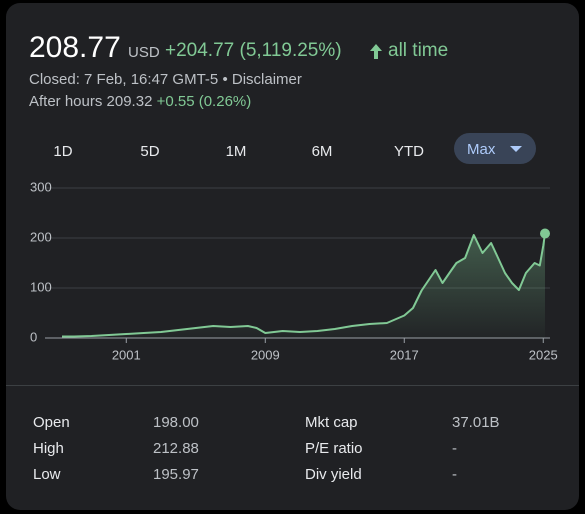 The width and height of the screenshot is (585, 514). Describe the element at coordinates (41, 286) in the screenshot. I see `y-tick-label: 100` at that location.